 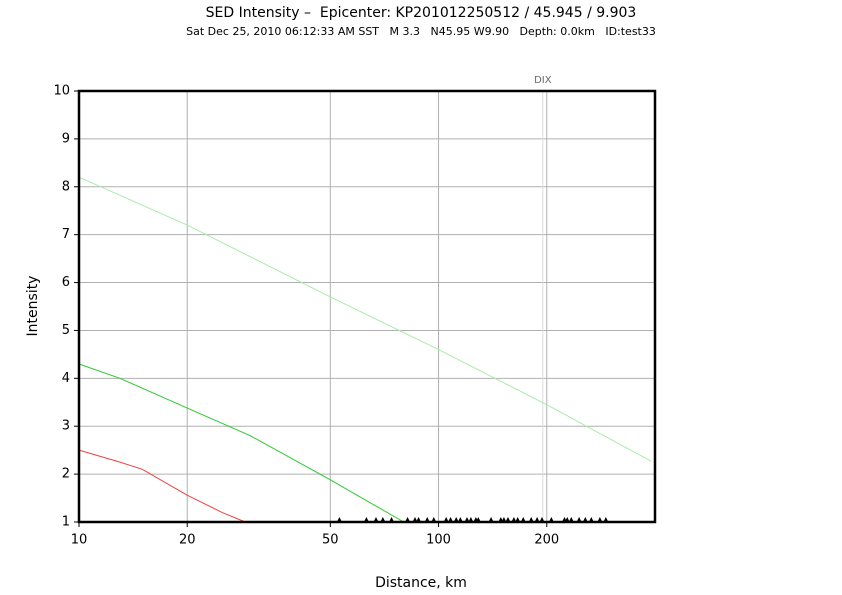 What do you see at coordinates (33, 306) in the screenshot?
I see `y-axis-label: Intensity` at bounding box center [33, 306].